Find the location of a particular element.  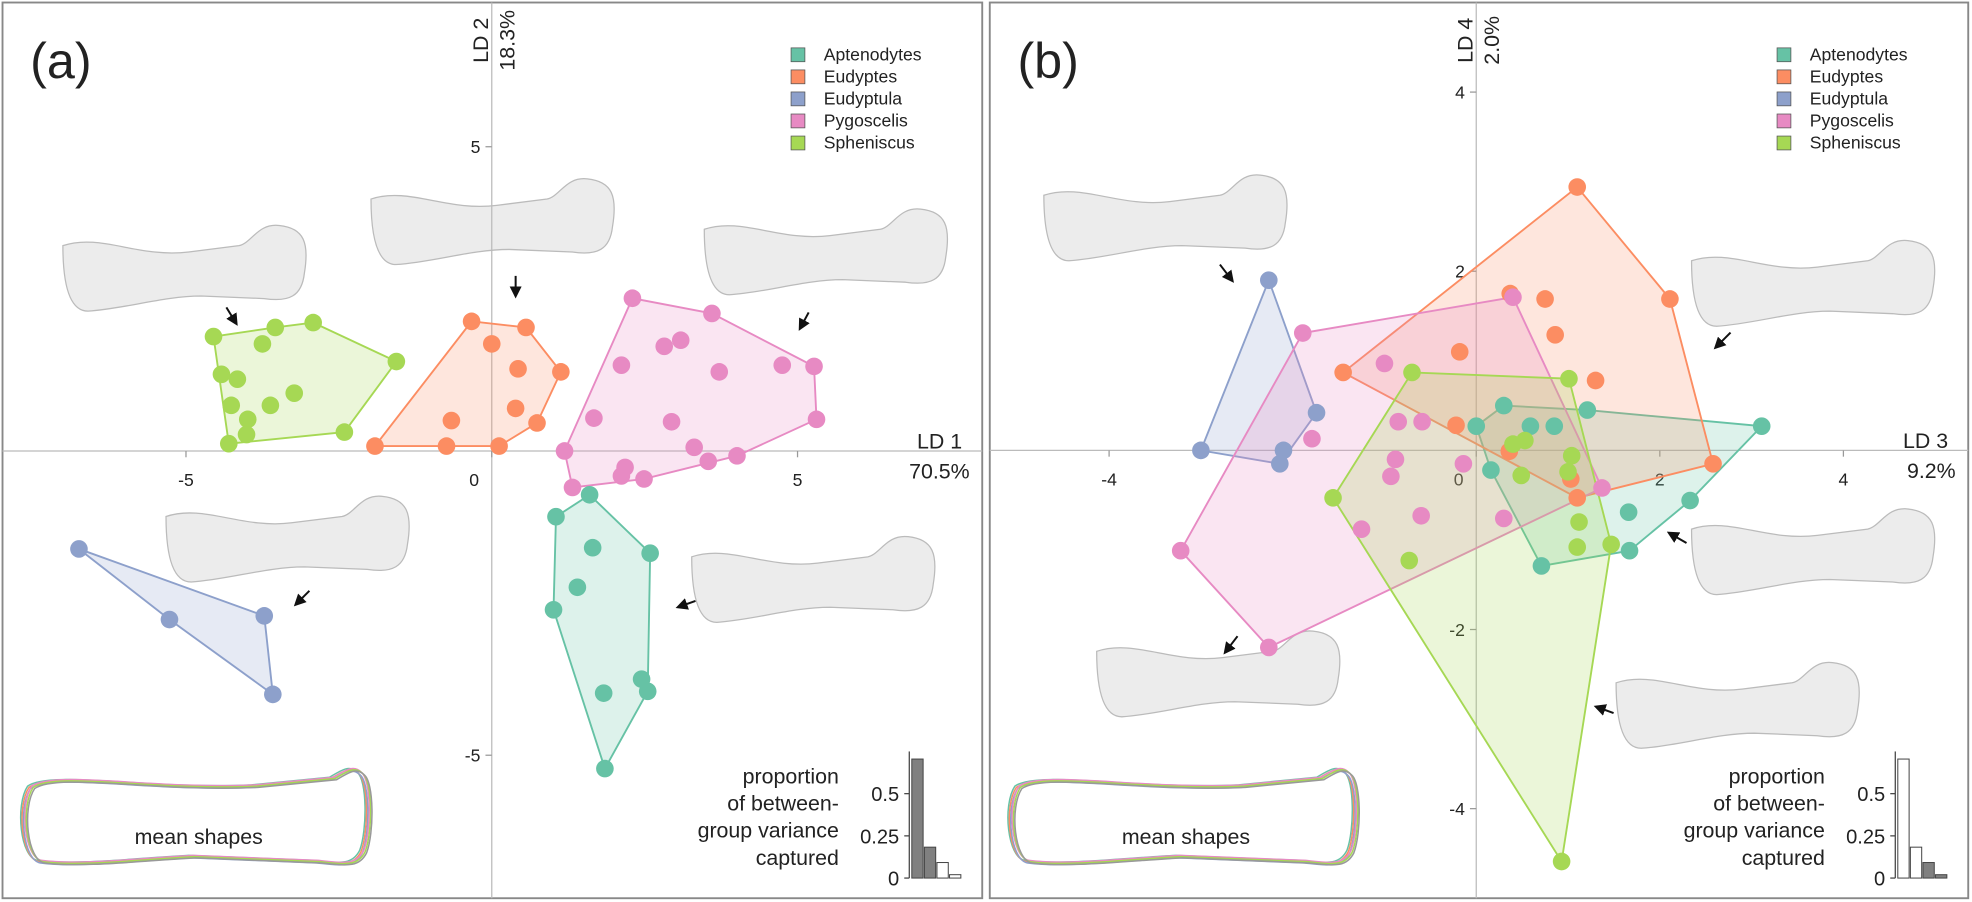

x-tick-label: 4 is located at coordinates (1844, 480).